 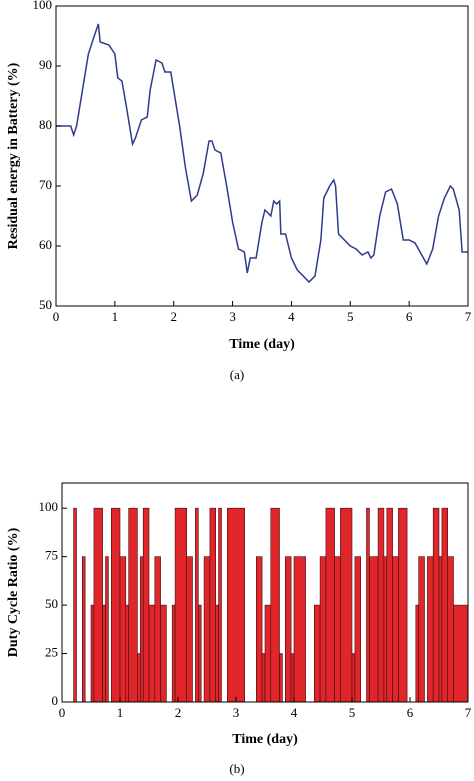 What do you see at coordinates (13, 155) in the screenshot?
I see `y-axis-label: Residual energy in Battery (%)` at bounding box center [13, 155].